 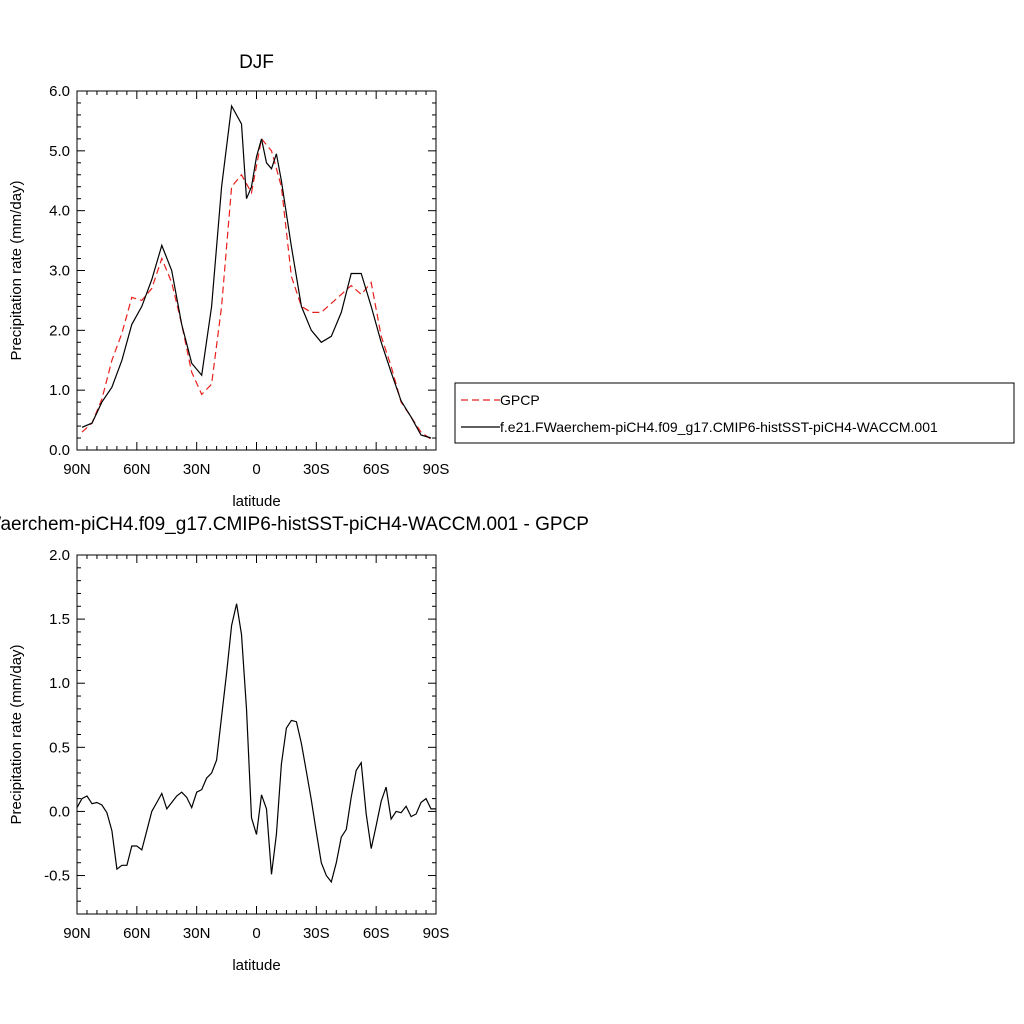 What do you see at coordinates (57, 876) in the screenshot?
I see `y-tick-label: -0.5` at bounding box center [57, 876].